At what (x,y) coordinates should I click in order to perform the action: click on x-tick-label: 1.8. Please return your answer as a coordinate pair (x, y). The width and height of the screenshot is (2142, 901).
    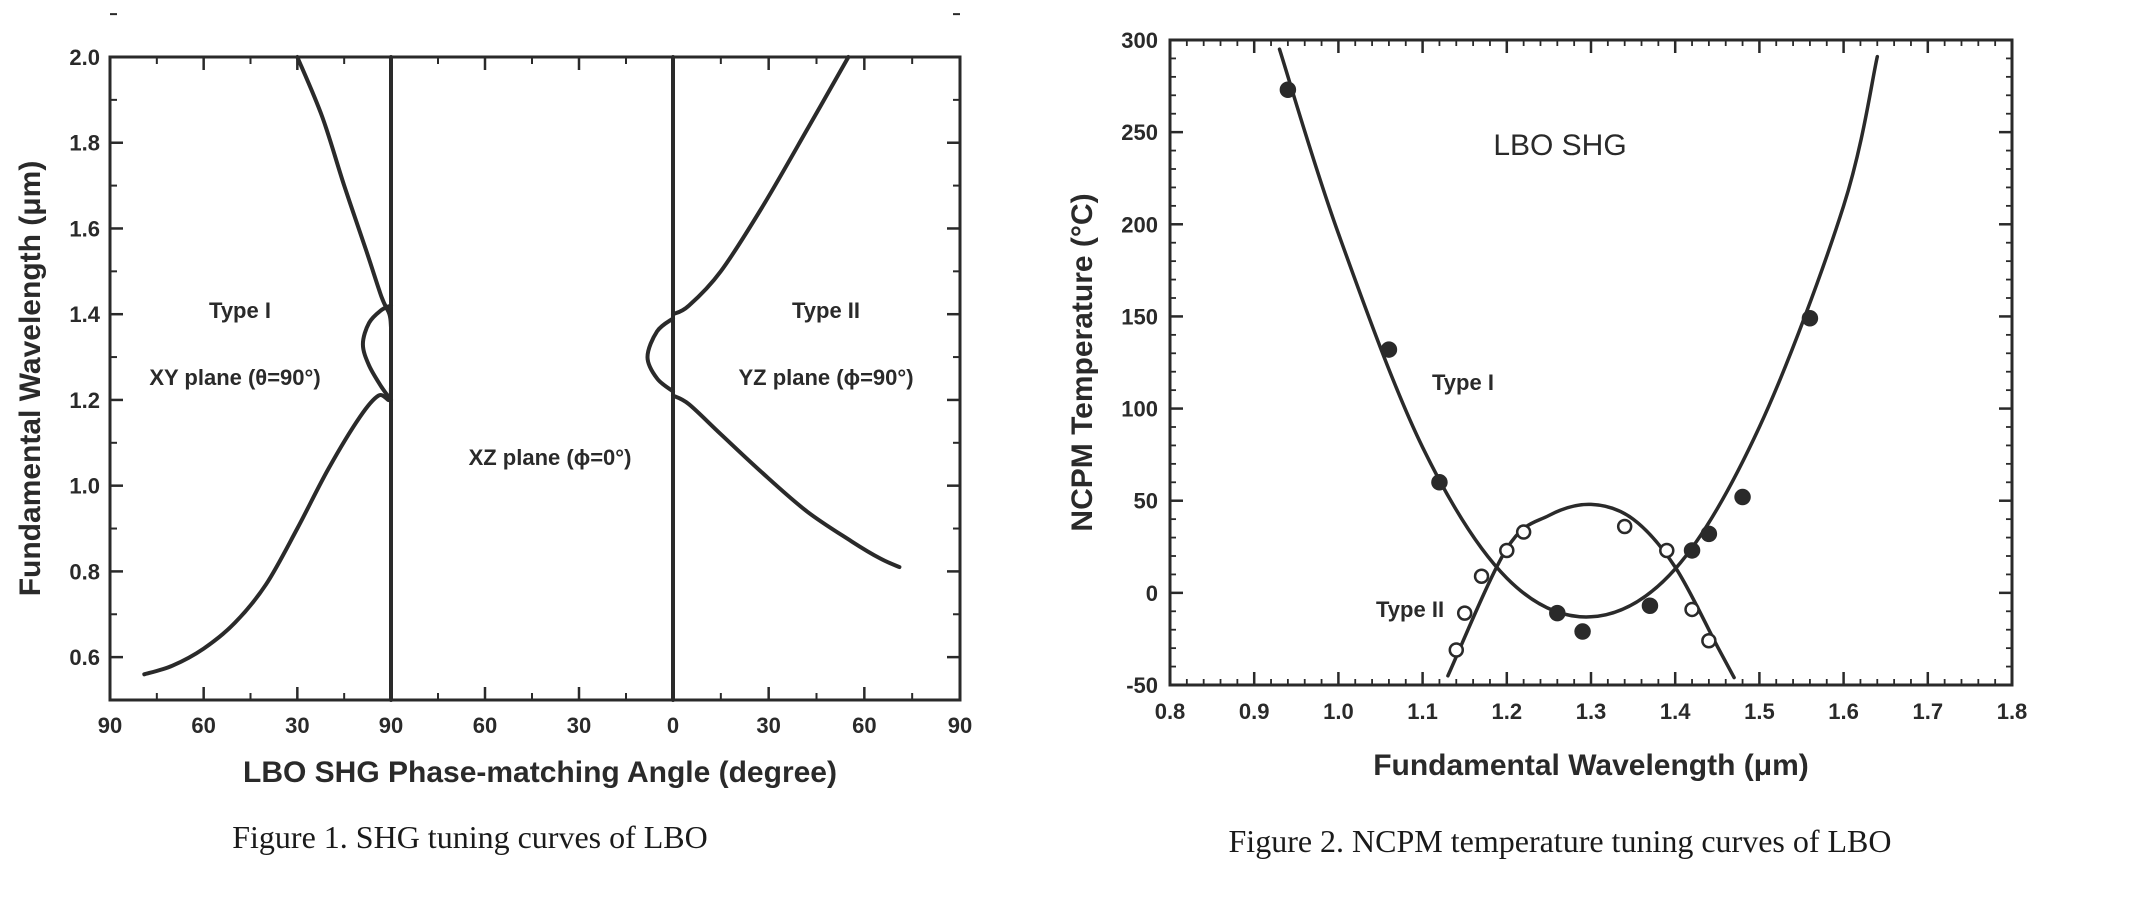
    Looking at the image, I should click on (2012, 711).